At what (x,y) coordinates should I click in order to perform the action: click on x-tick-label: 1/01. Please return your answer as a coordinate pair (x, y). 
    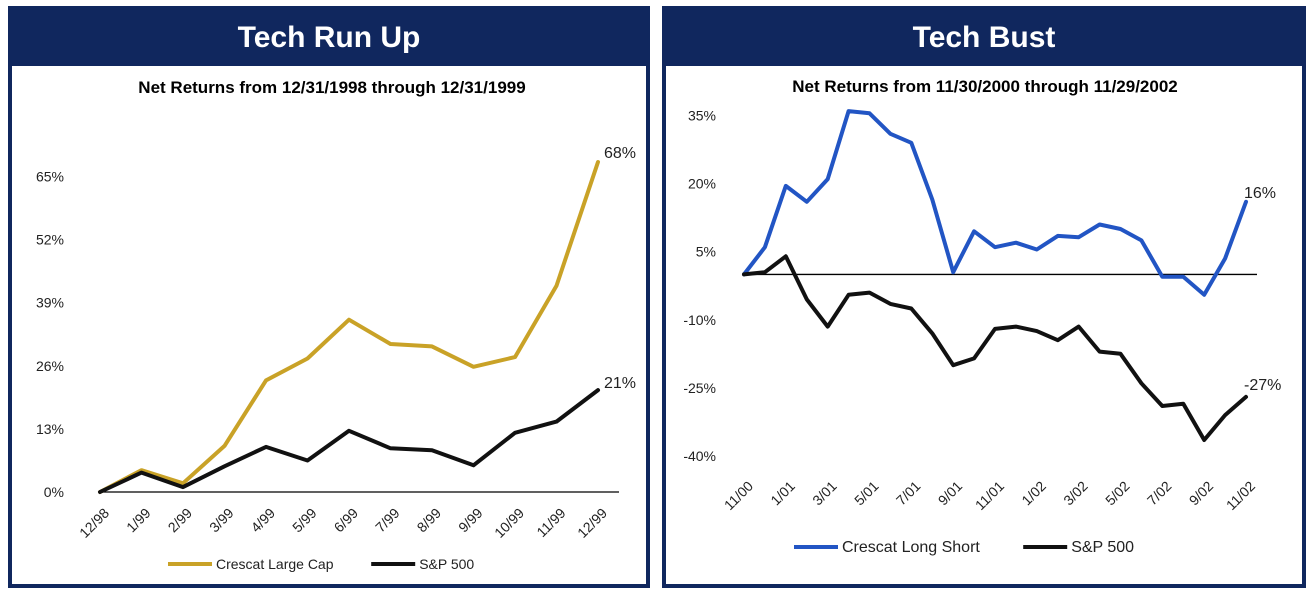
    Looking at the image, I should click on (782, 493).